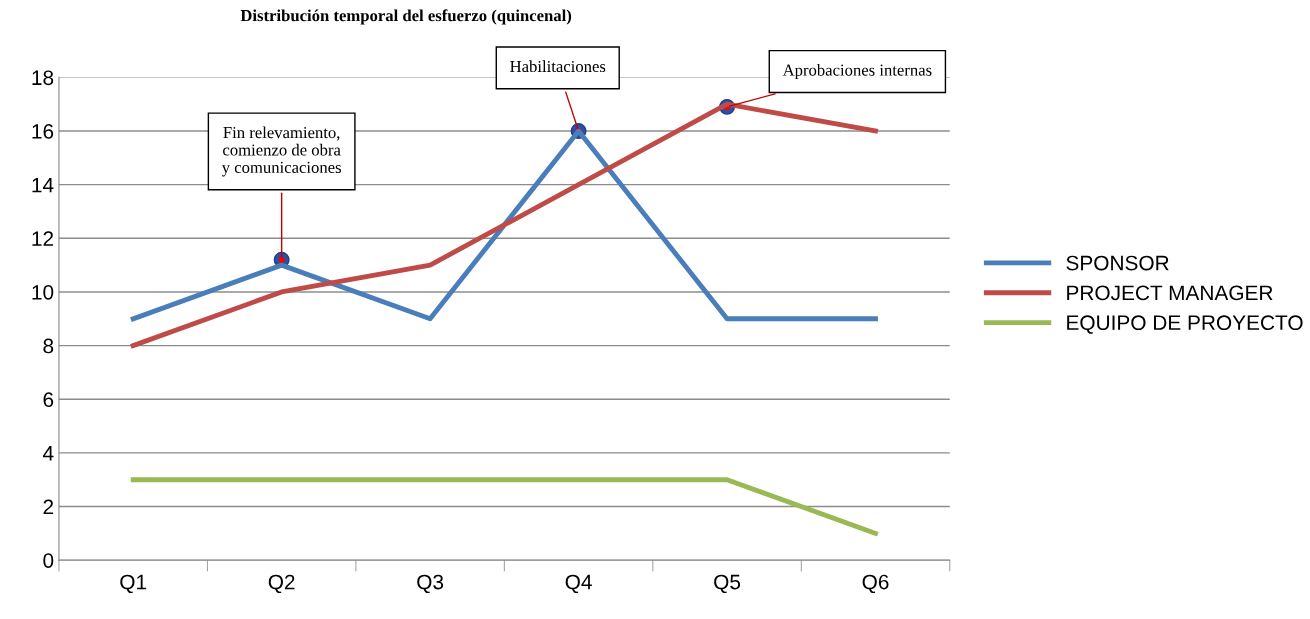  What do you see at coordinates (875, 584) in the screenshot?
I see `x-tick-label: Q6` at bounding box center [875, 584].